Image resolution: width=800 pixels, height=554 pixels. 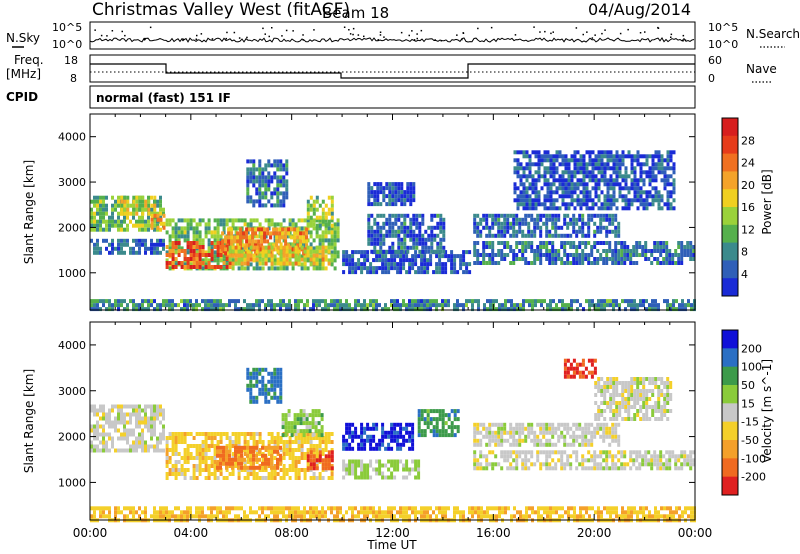 I want to click on cpid-program: normal (fast) 151 IF, so click(x=163, y=98).